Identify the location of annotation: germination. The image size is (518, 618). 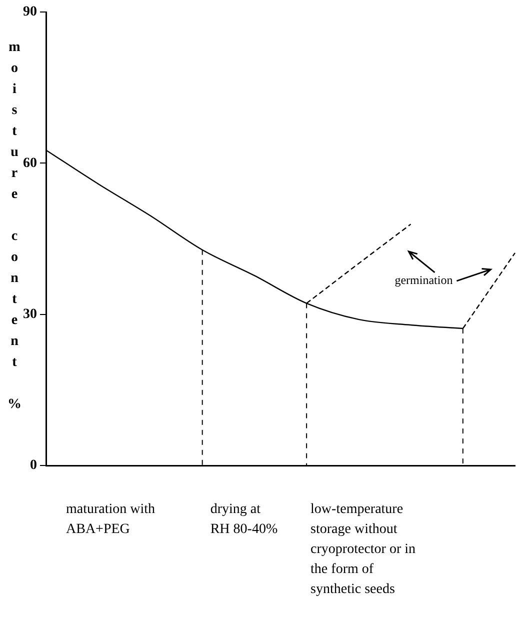
(423, 280).